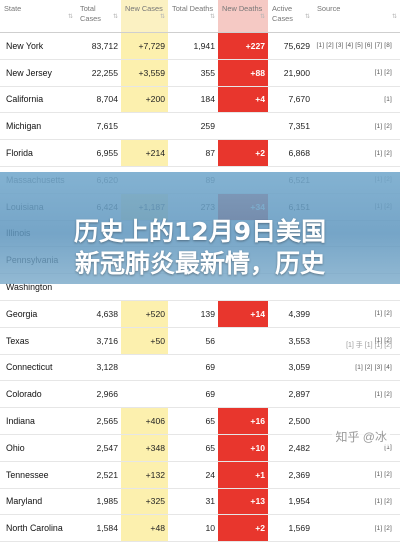 This screenshot has width=400, height=542. Describe the element at coordinates (34, 528) in the screenshot. I see `state-cell: North Carolina` at that location.